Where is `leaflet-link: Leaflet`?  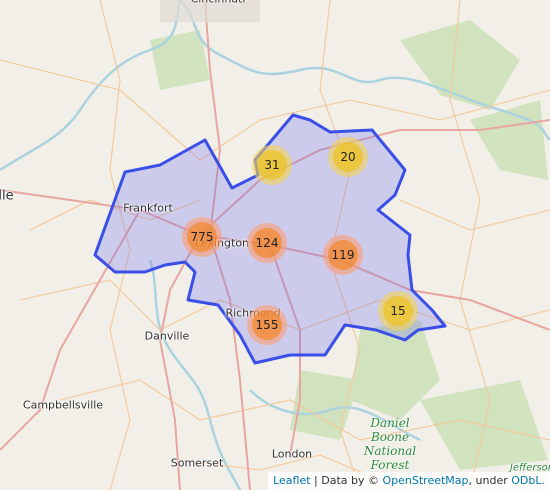 leaflet-link: Leaflet is located at coordinates (292, 480).